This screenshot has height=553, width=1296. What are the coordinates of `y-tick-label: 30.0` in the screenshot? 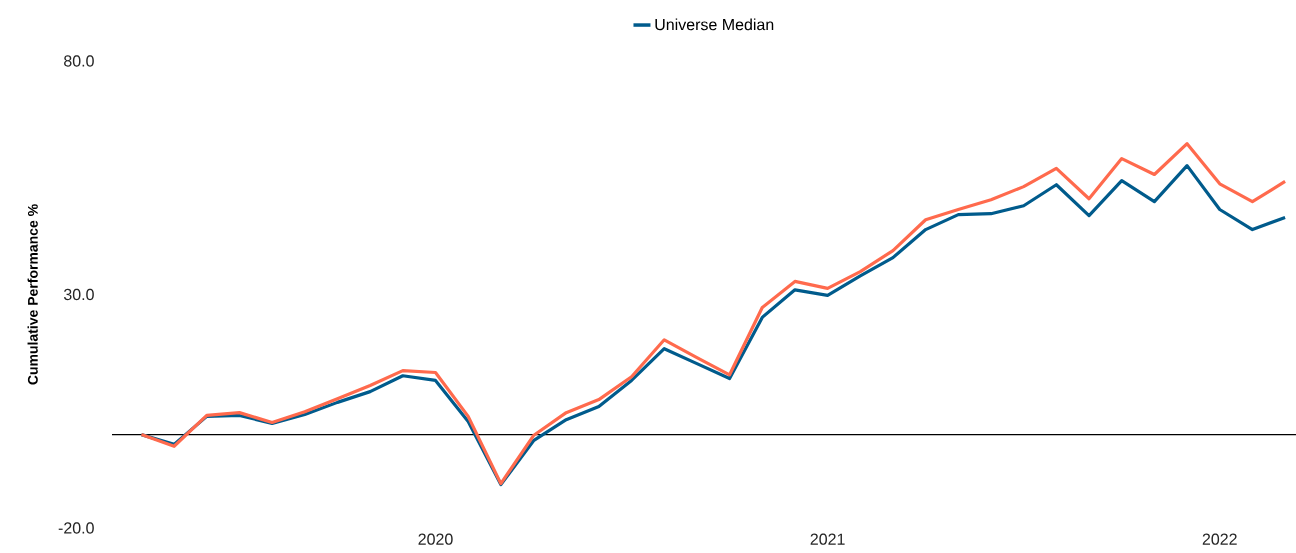 It's located at (78, 294).